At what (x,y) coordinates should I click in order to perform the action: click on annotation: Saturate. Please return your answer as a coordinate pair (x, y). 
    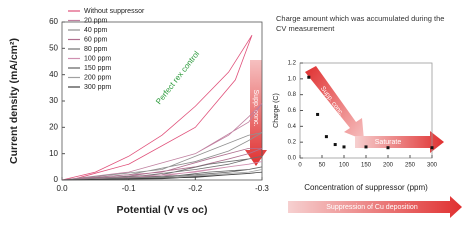
    Looking at the image, I should click on (388, 142).